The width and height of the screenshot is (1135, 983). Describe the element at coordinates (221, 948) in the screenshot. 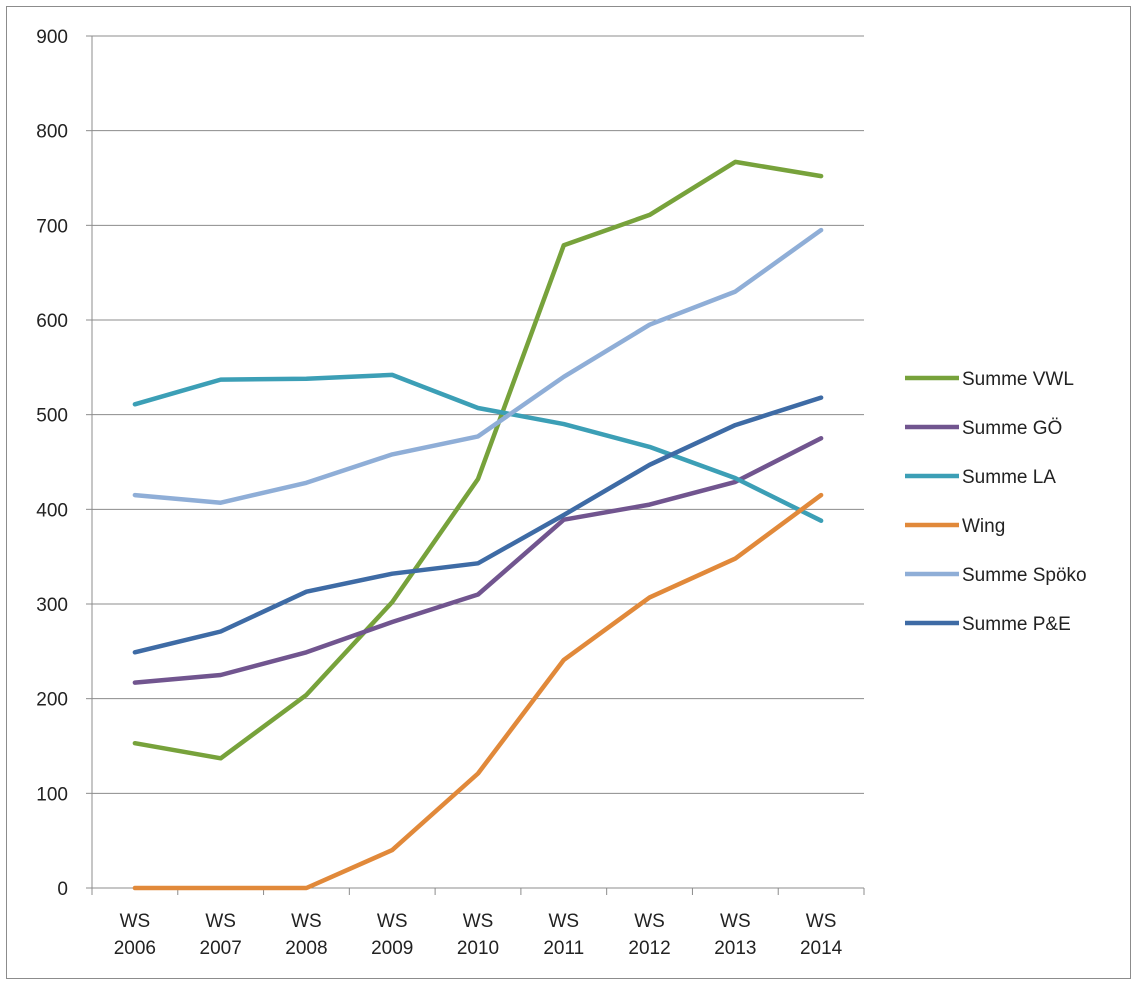

I see `x-tick-label: 2007` at that location.